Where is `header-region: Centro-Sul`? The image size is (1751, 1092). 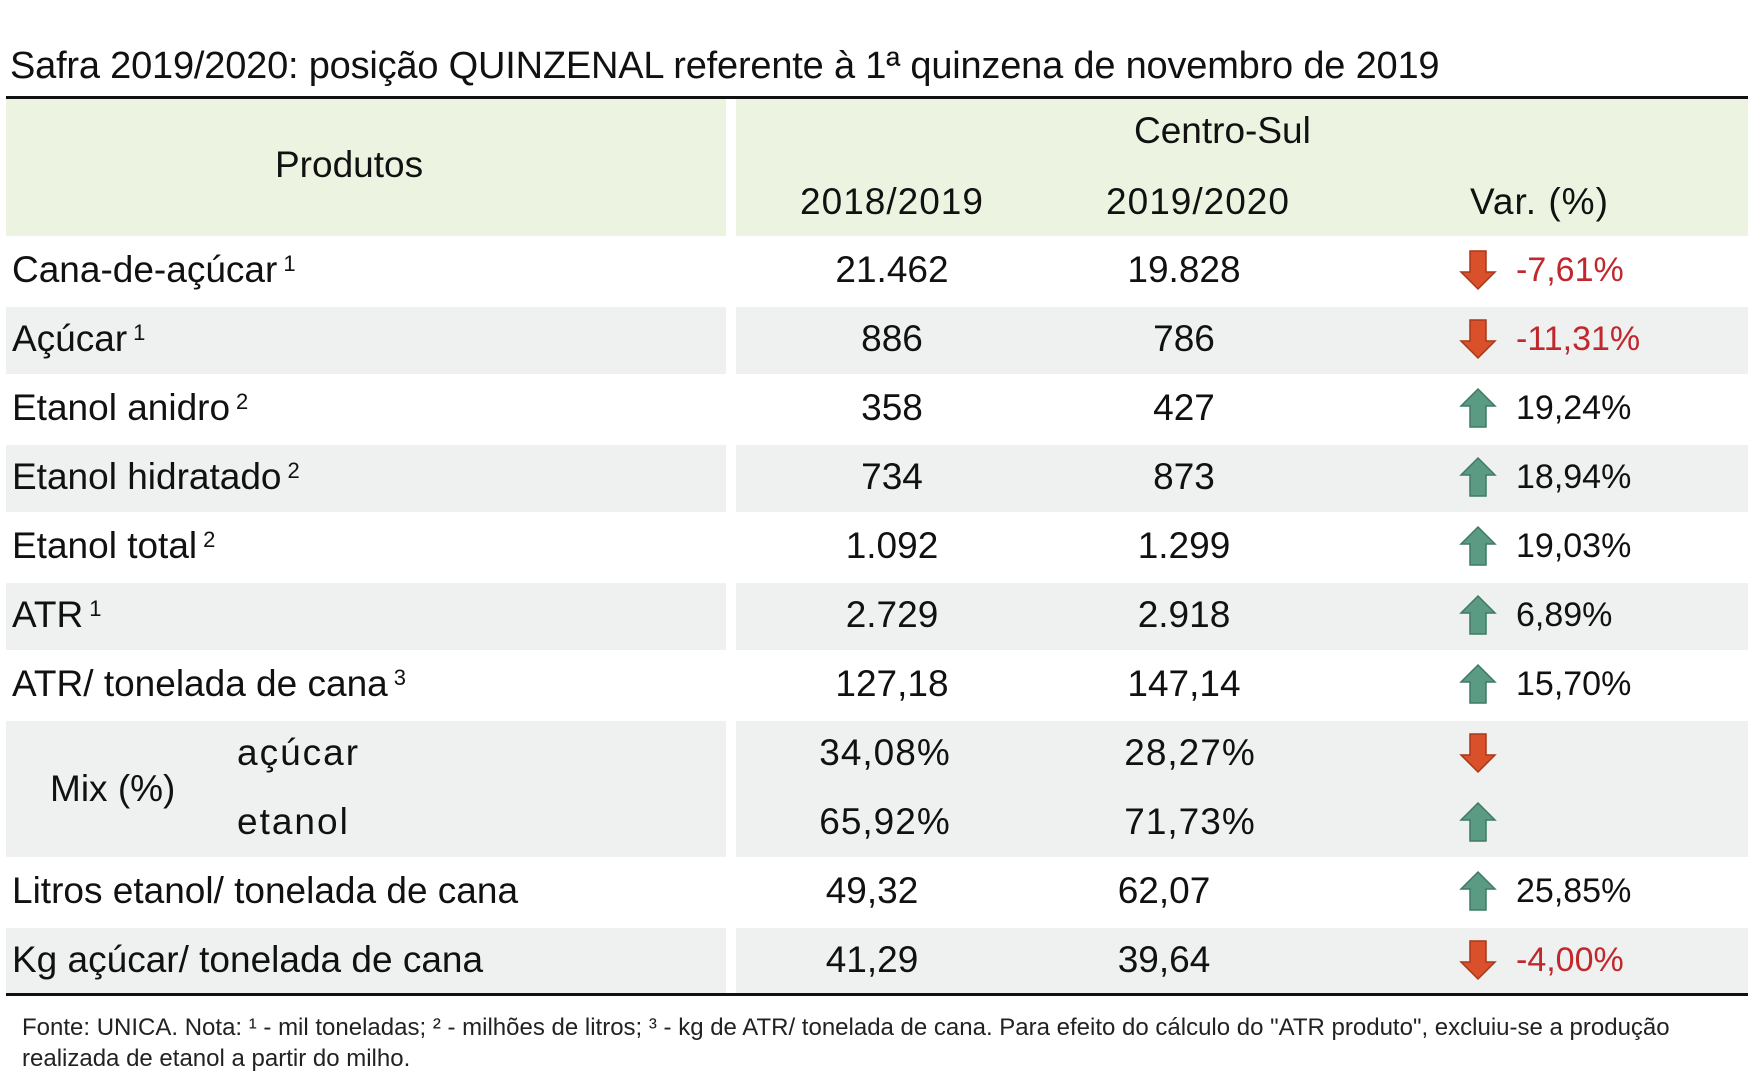 header-region: Centro-Sul is located at coordinates (1222, 130).